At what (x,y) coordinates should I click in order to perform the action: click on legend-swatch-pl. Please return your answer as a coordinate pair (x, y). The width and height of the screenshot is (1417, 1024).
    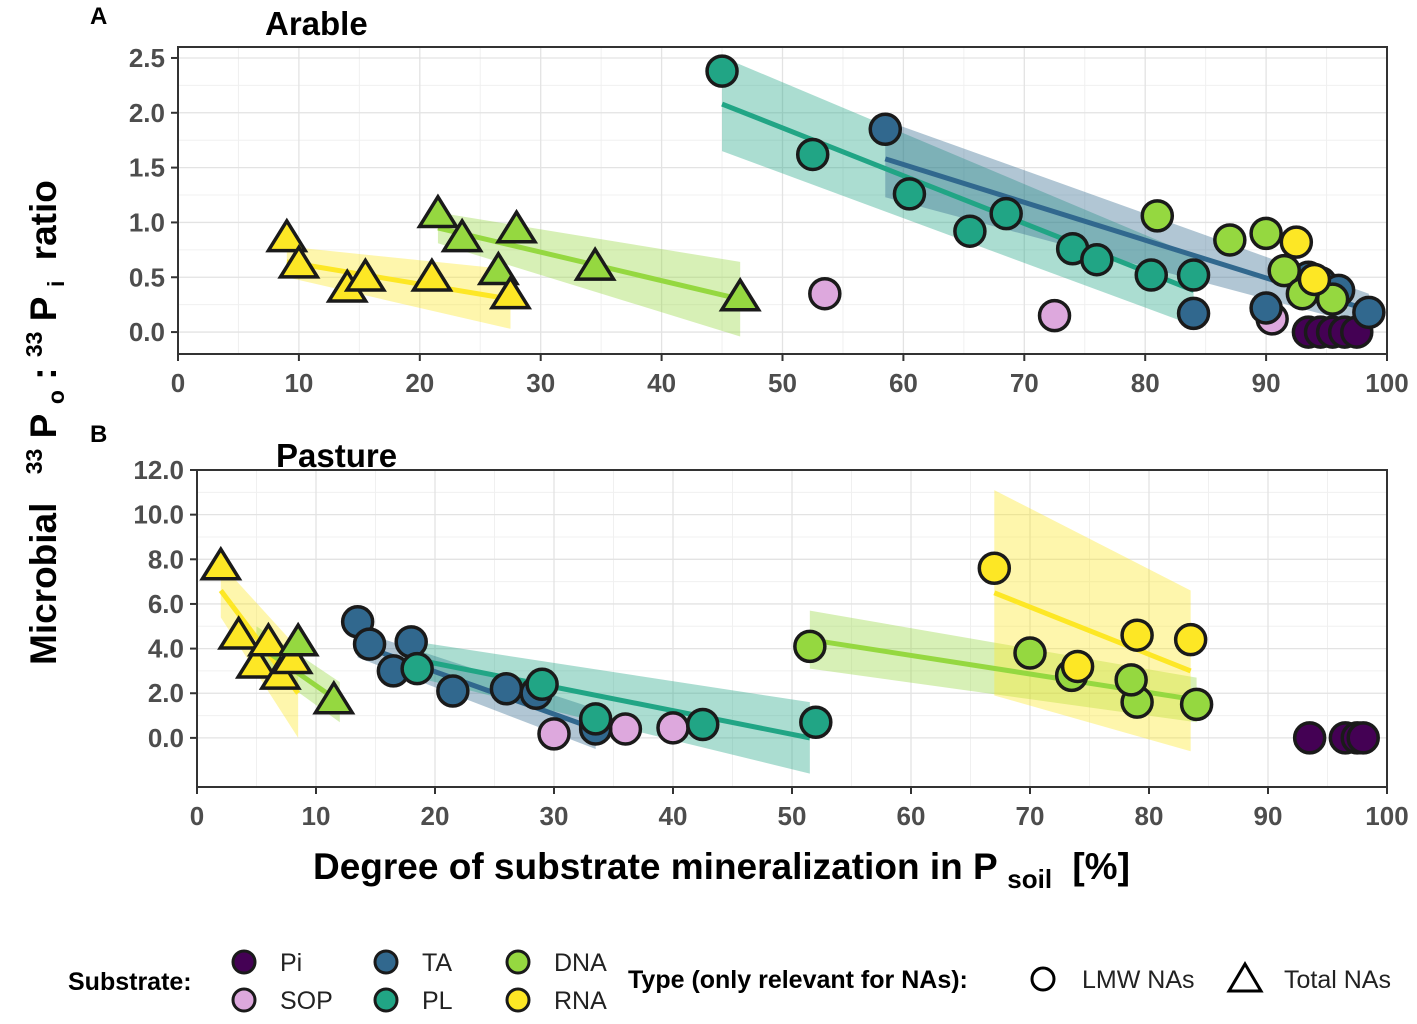
    Looking at the image, I should click on (386, 1000).